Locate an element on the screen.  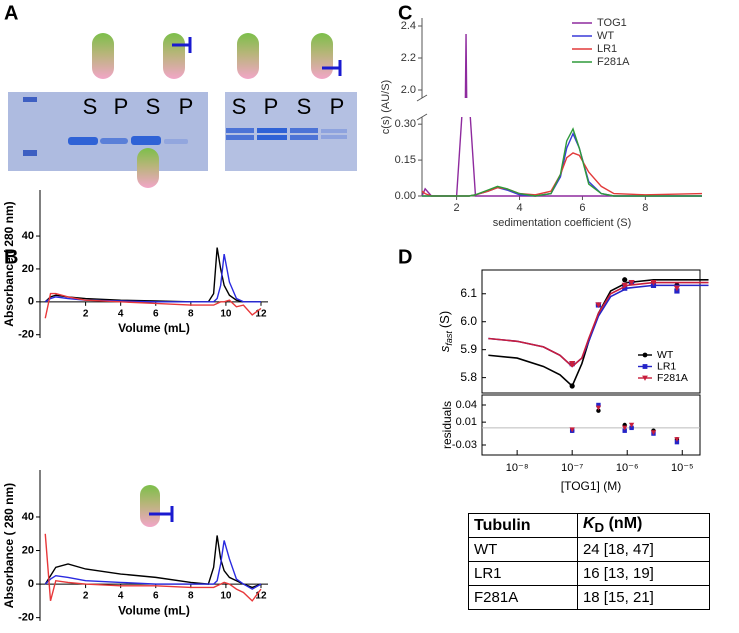
residual-tick-label: 0.04 is located at coordinates (466, 405).